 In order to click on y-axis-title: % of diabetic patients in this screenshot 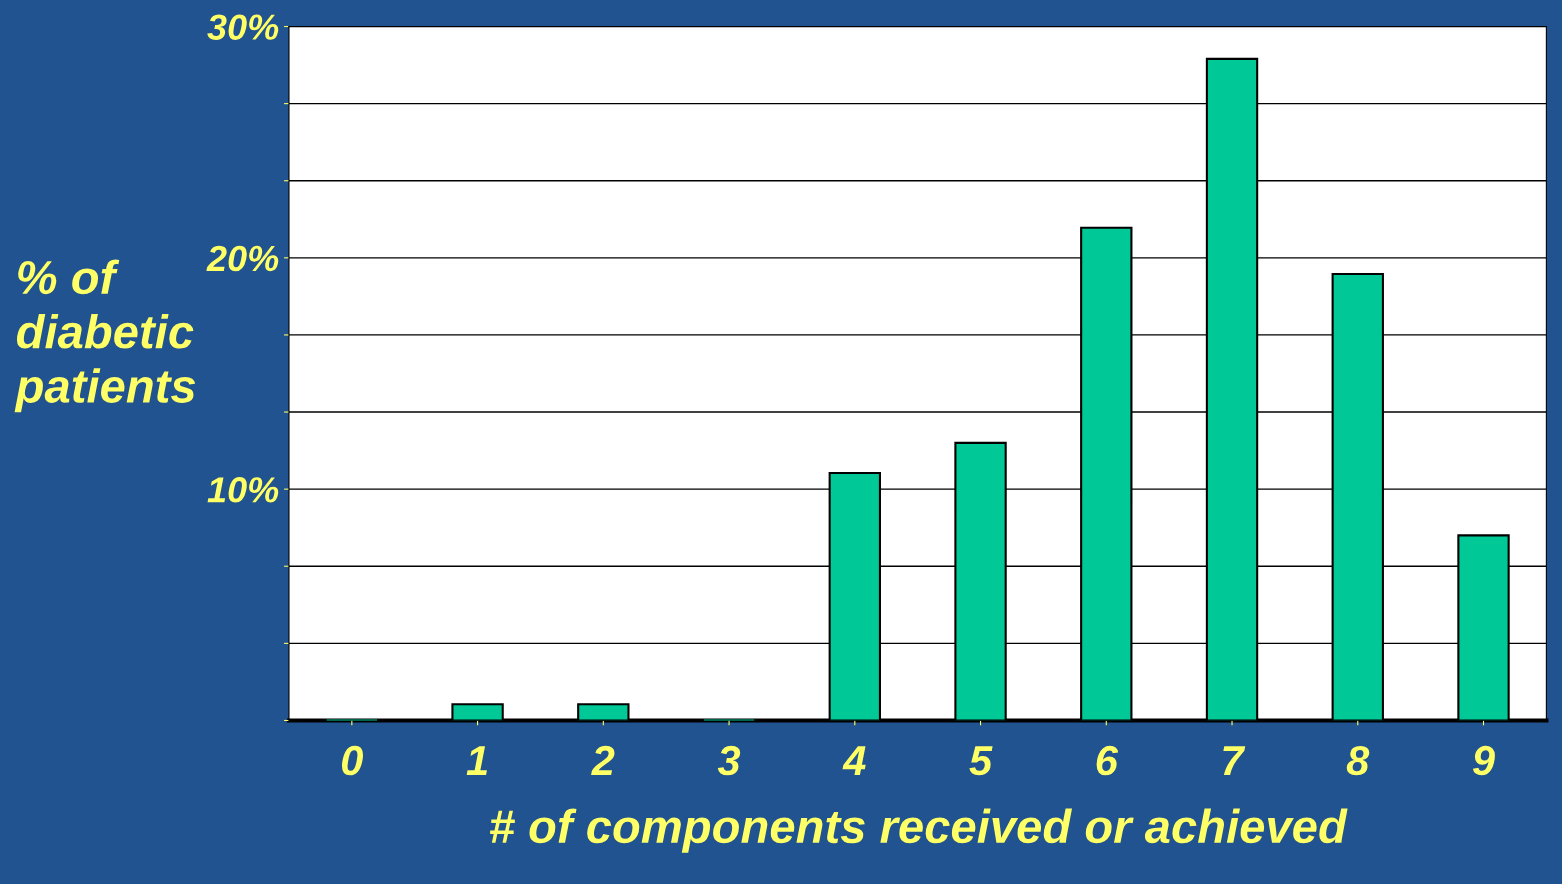, I will do `click(105, 336)`.